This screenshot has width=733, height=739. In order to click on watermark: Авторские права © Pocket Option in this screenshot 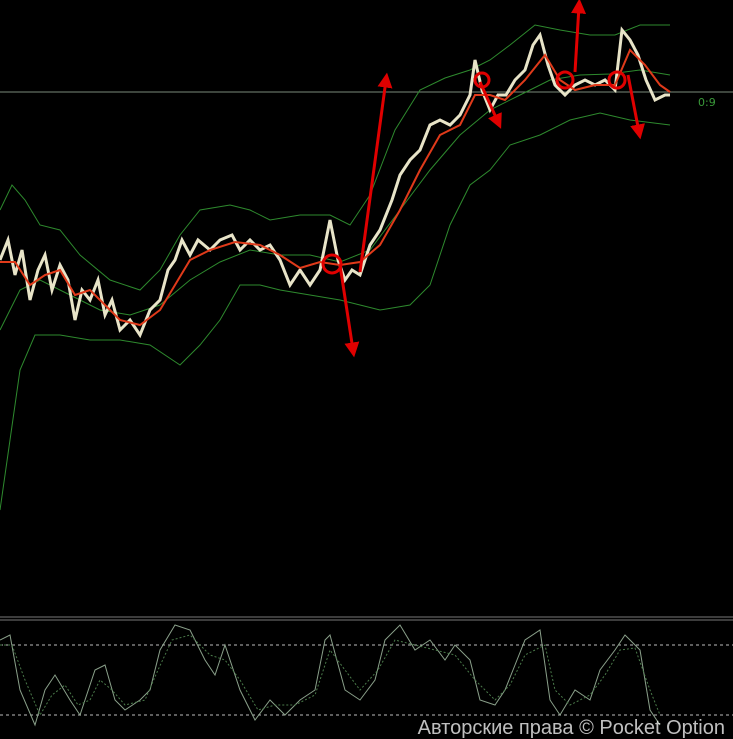, I will do `click(571, 728)`.